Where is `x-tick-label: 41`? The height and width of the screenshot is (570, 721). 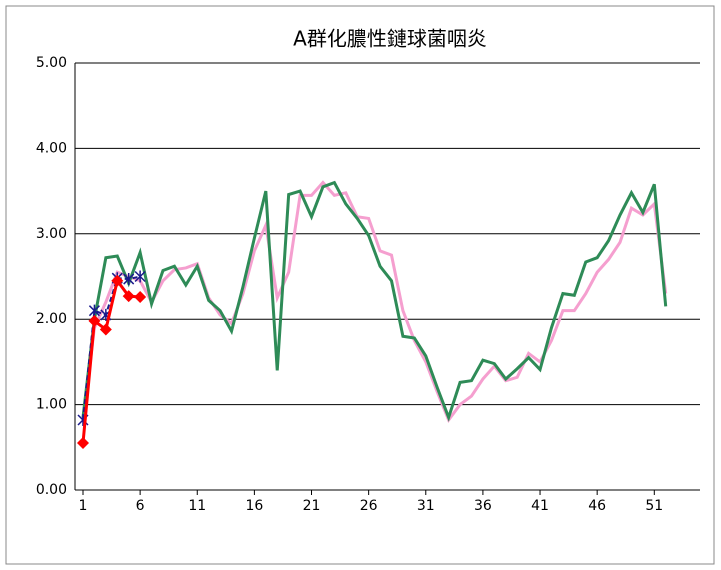 x-tick-label: 41 is located at coordinates (540, 506).